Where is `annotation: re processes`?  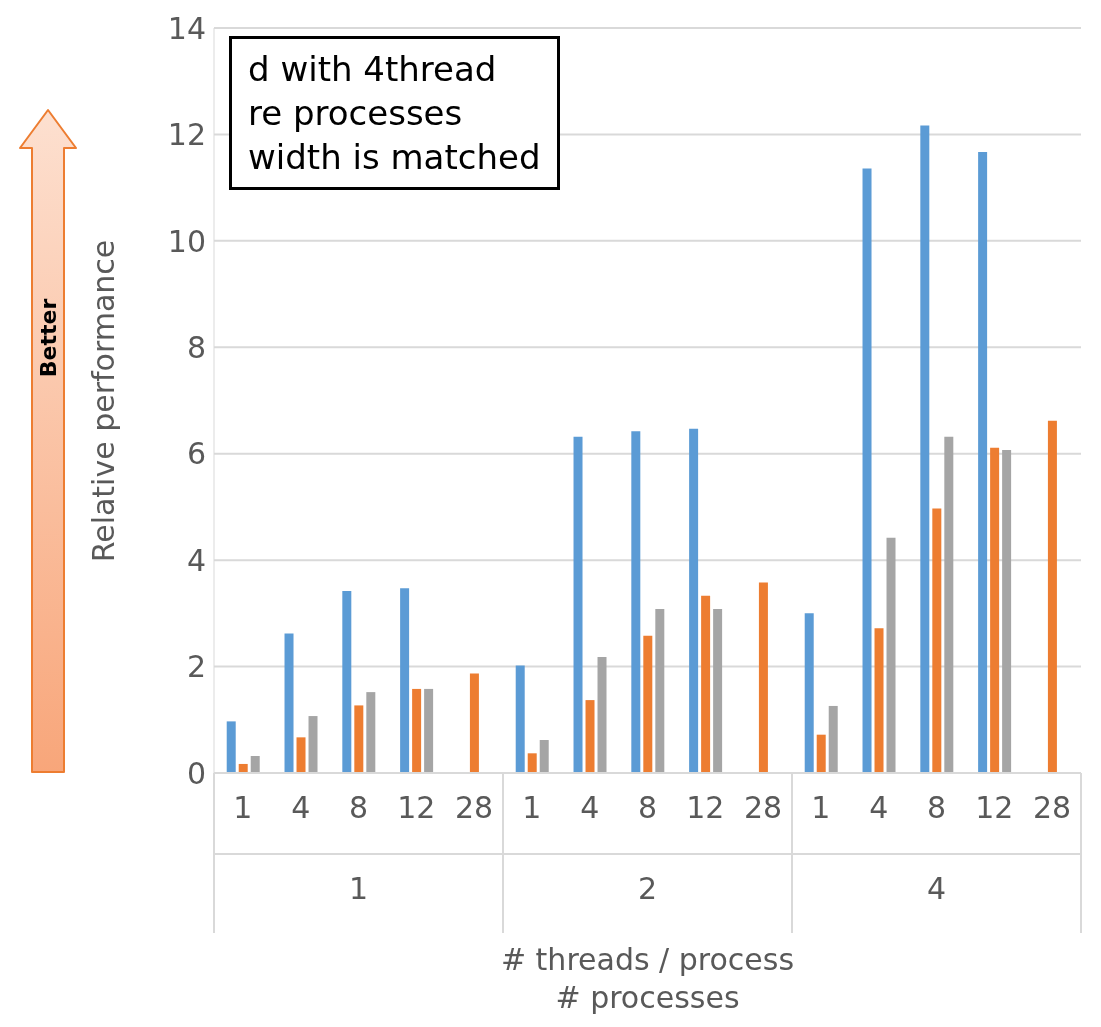
annotation: re processes is located at coordinates (356, 113).